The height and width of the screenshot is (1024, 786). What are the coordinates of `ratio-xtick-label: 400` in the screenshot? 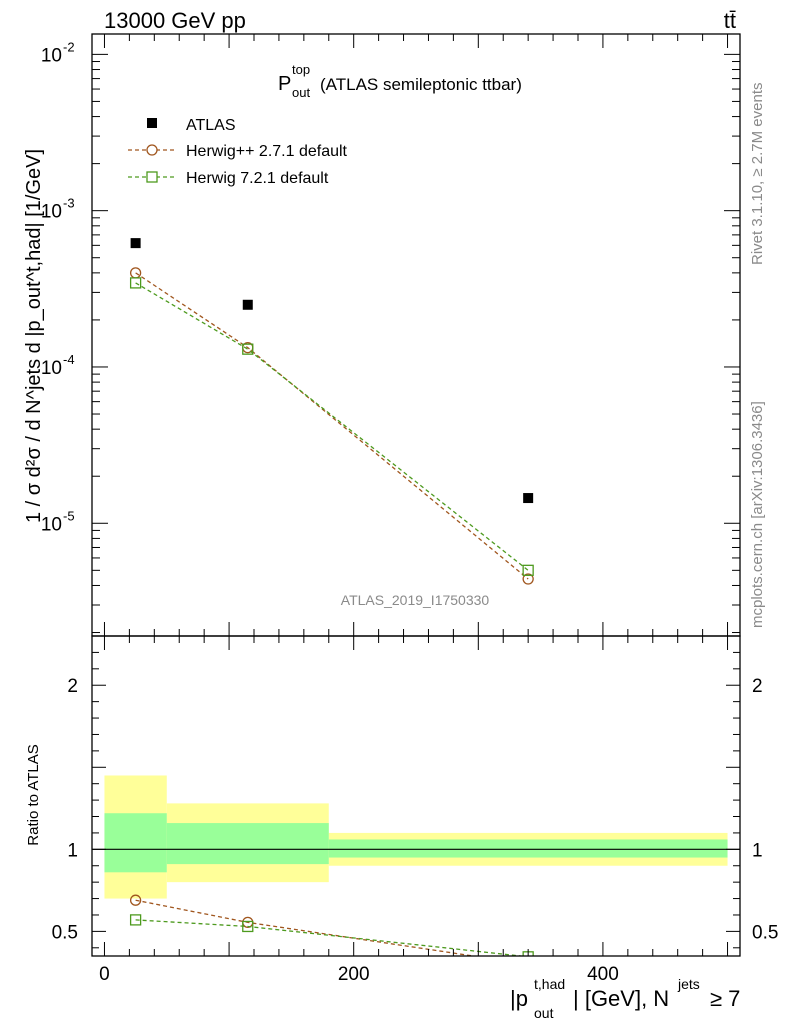 It's located at (603, 974).